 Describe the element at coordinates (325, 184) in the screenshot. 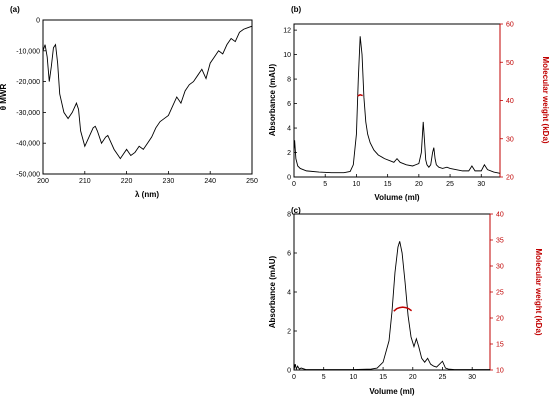

I see `panel-b-x-tick-label: 5` at that location.